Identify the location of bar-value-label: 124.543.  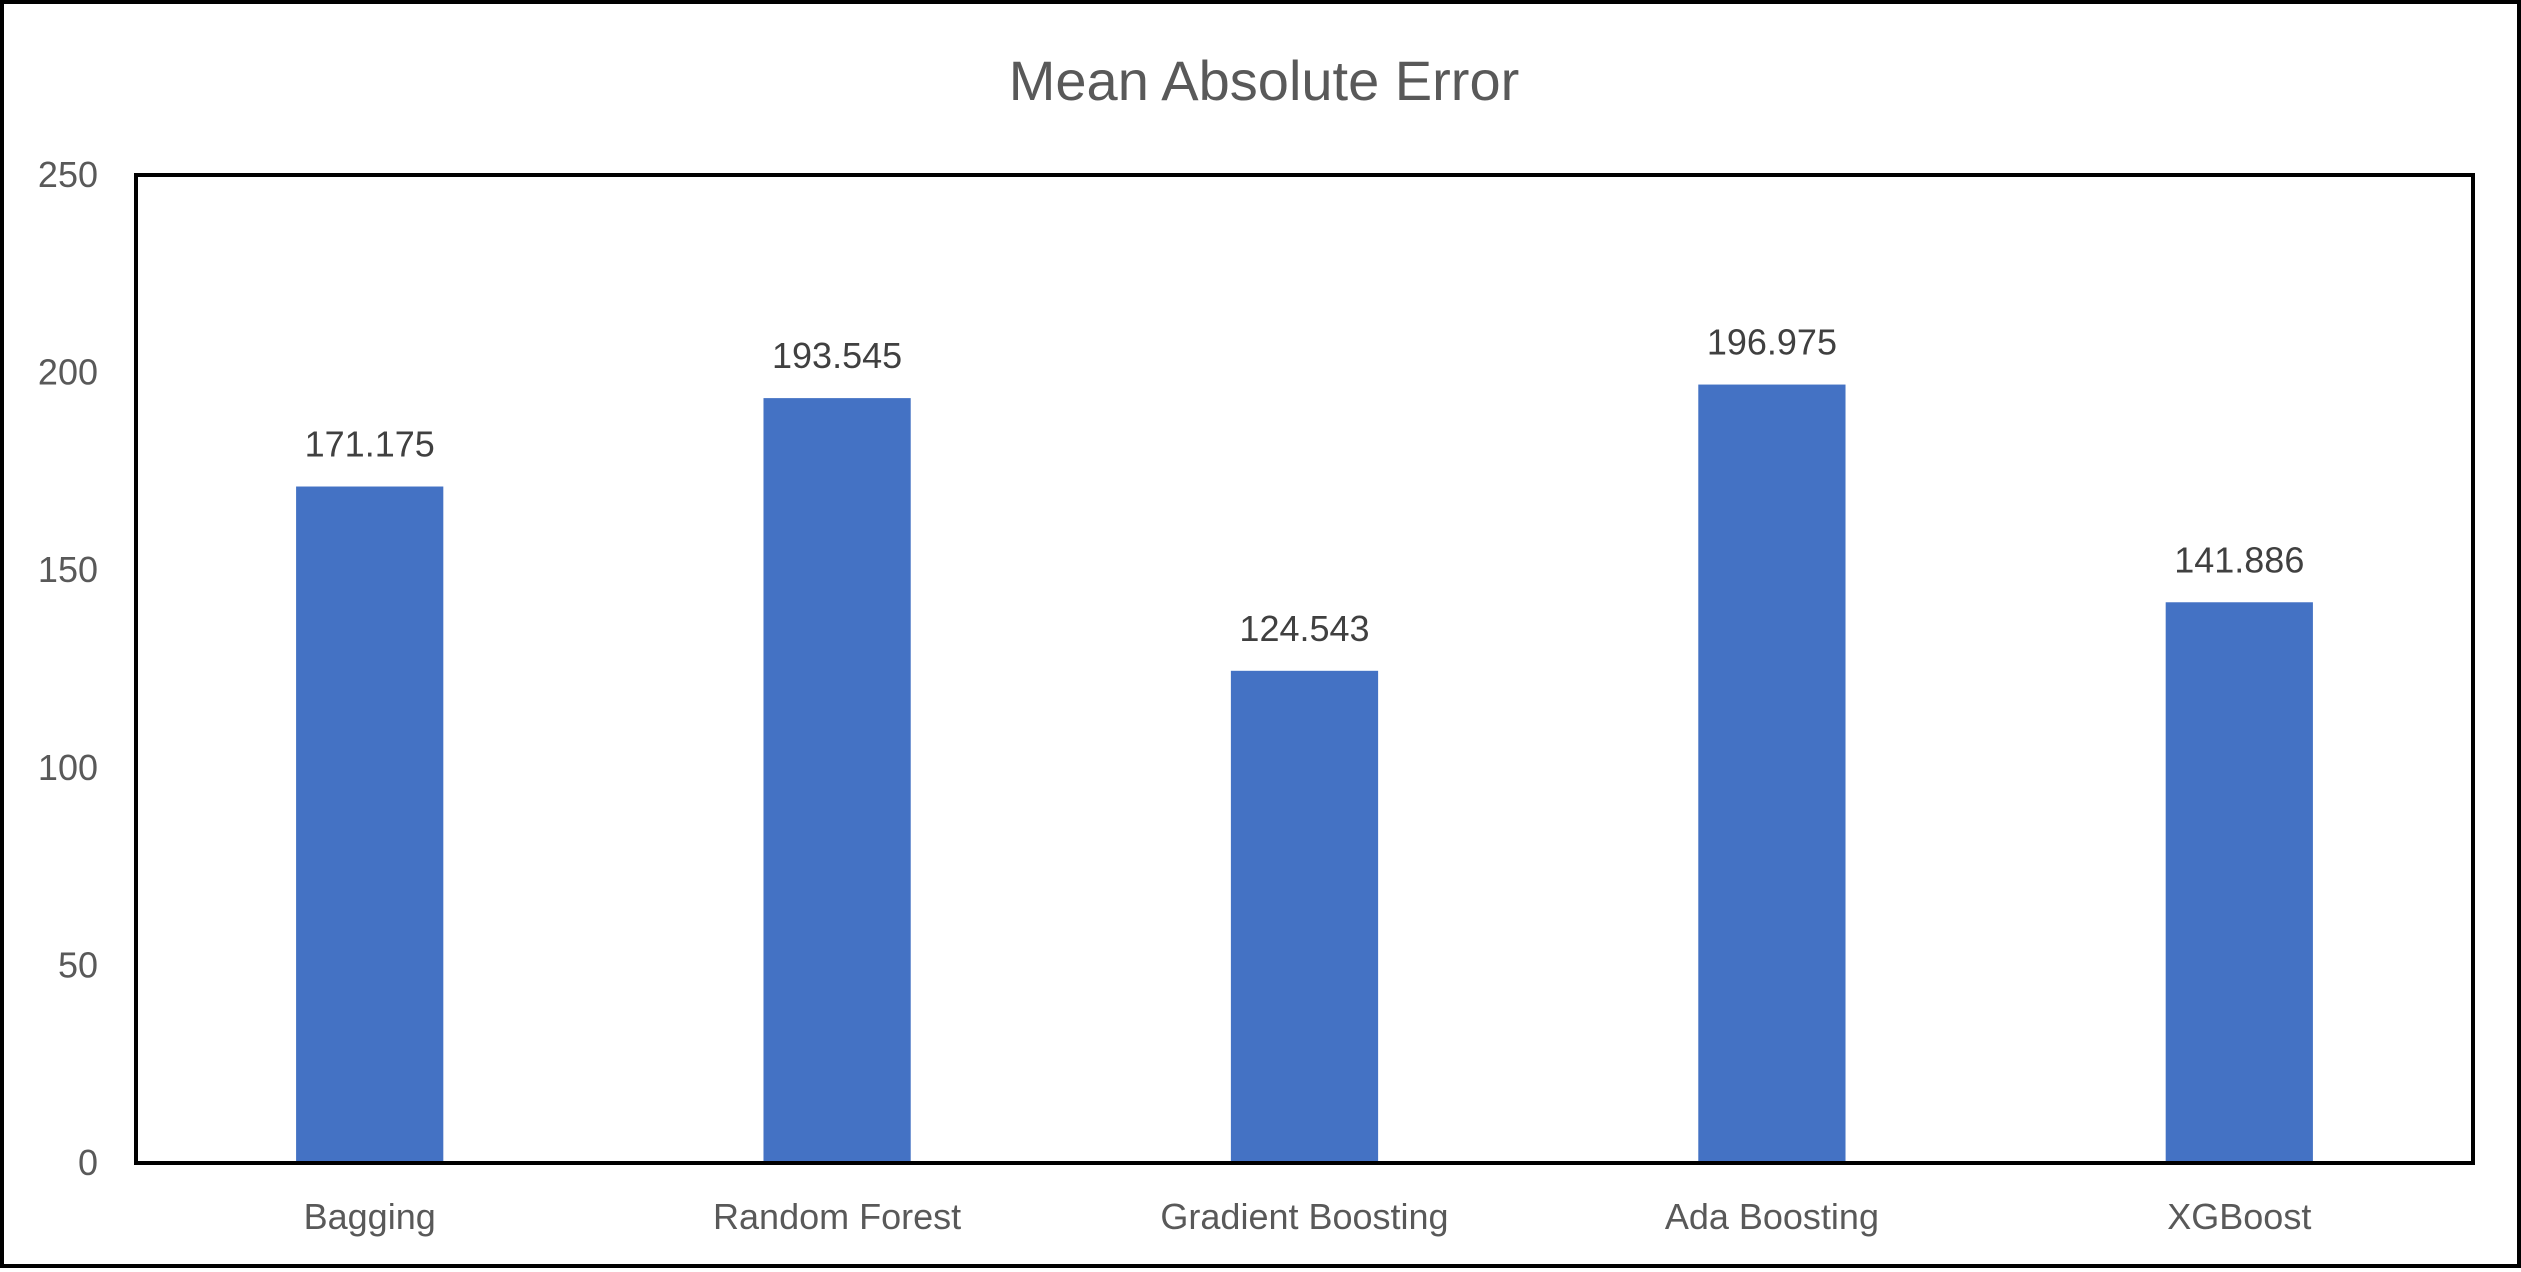
(1304, 628).